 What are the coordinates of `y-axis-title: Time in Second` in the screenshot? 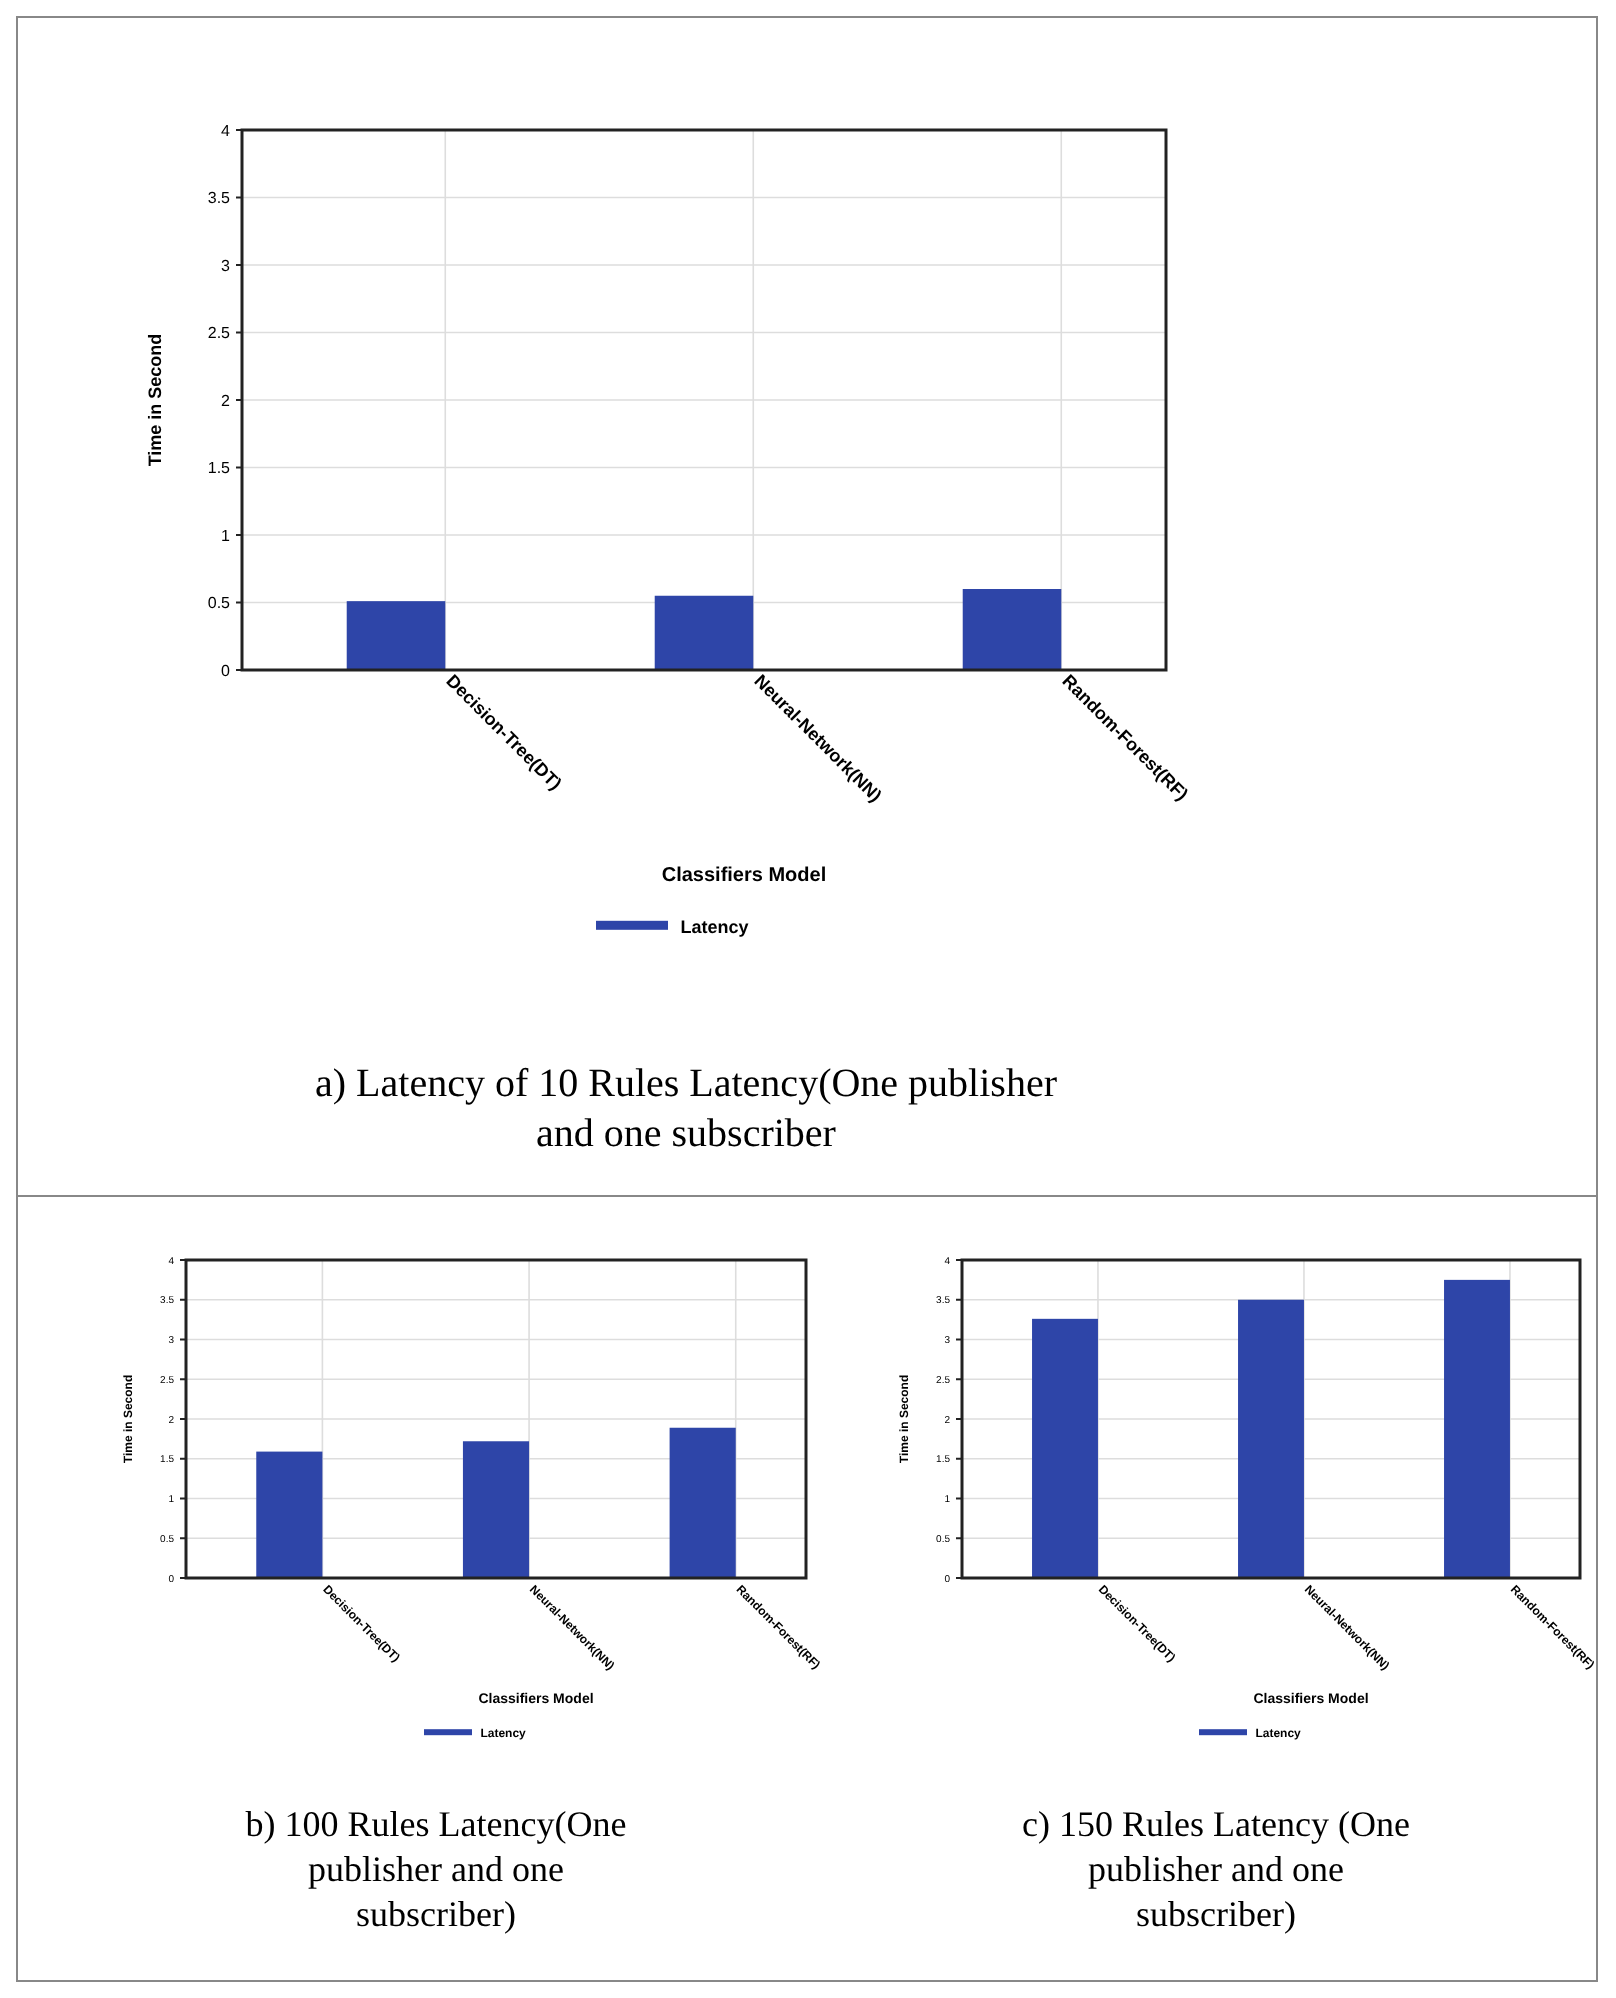 It's located at (155, 400).